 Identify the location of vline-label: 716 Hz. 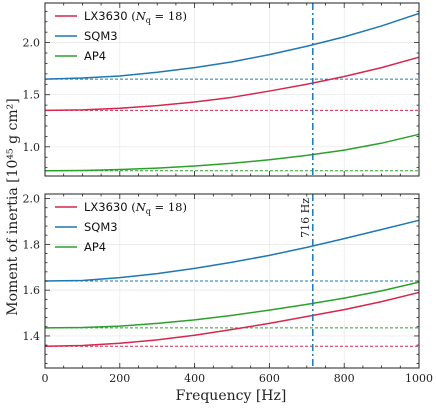
(305, 218).